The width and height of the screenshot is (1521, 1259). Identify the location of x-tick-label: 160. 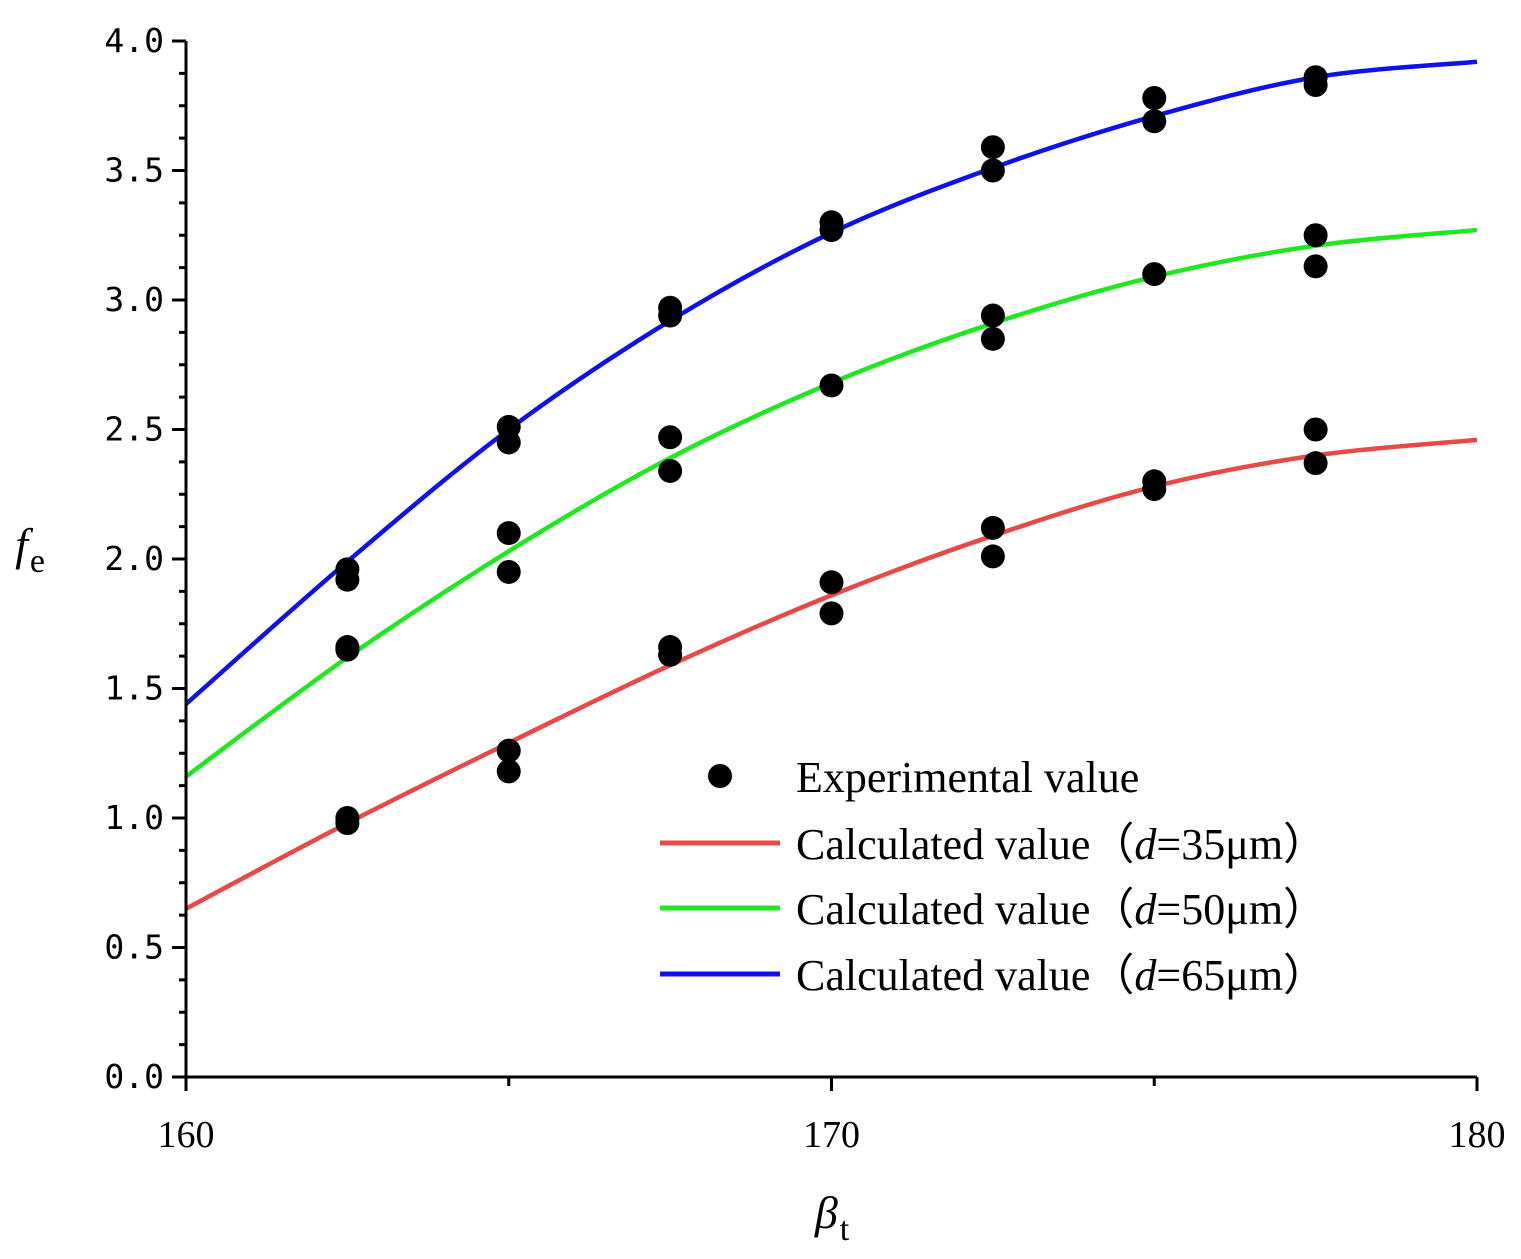
(186, 1135).